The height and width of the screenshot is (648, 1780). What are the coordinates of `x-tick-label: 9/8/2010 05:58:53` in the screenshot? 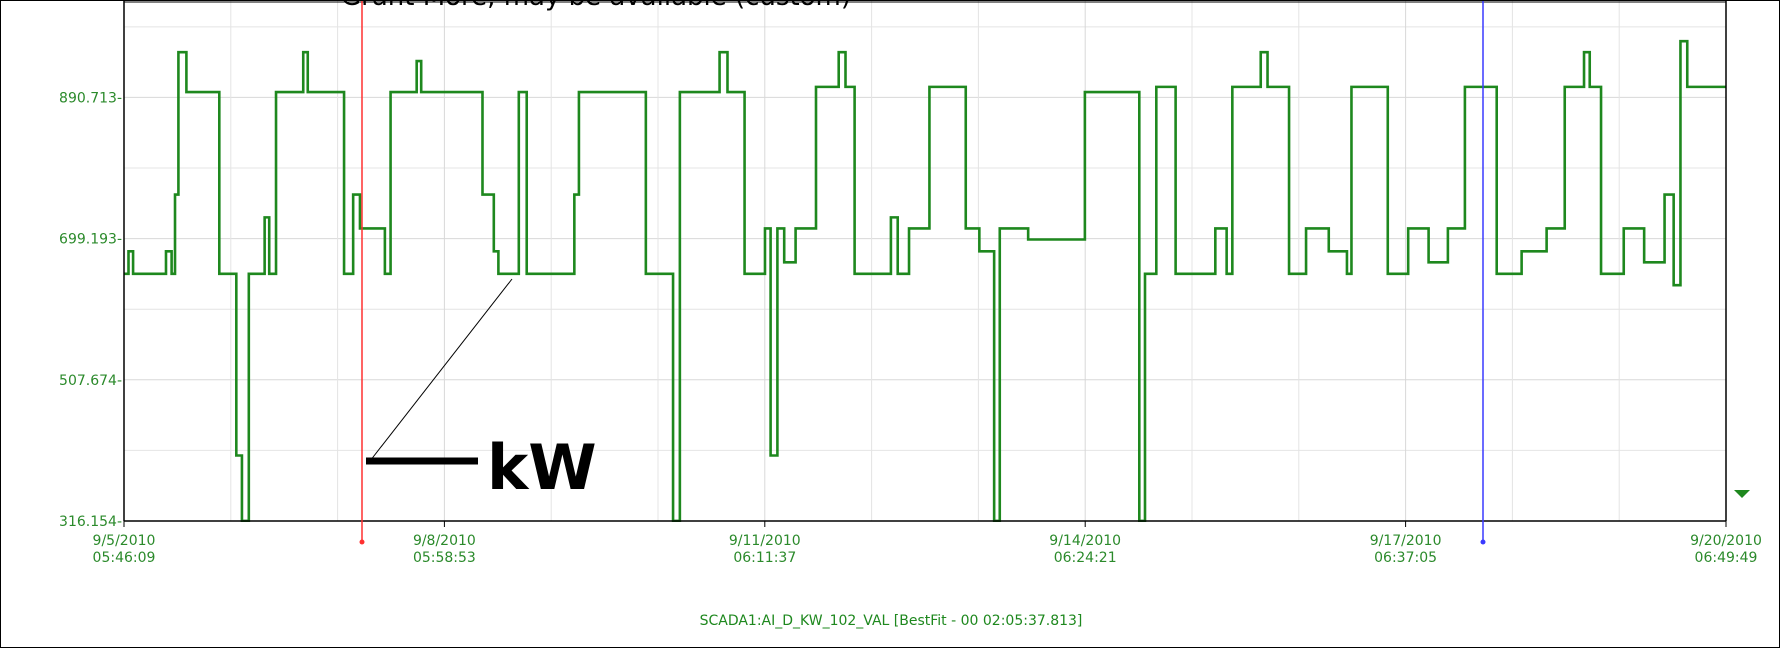 It's located at (444, 549).